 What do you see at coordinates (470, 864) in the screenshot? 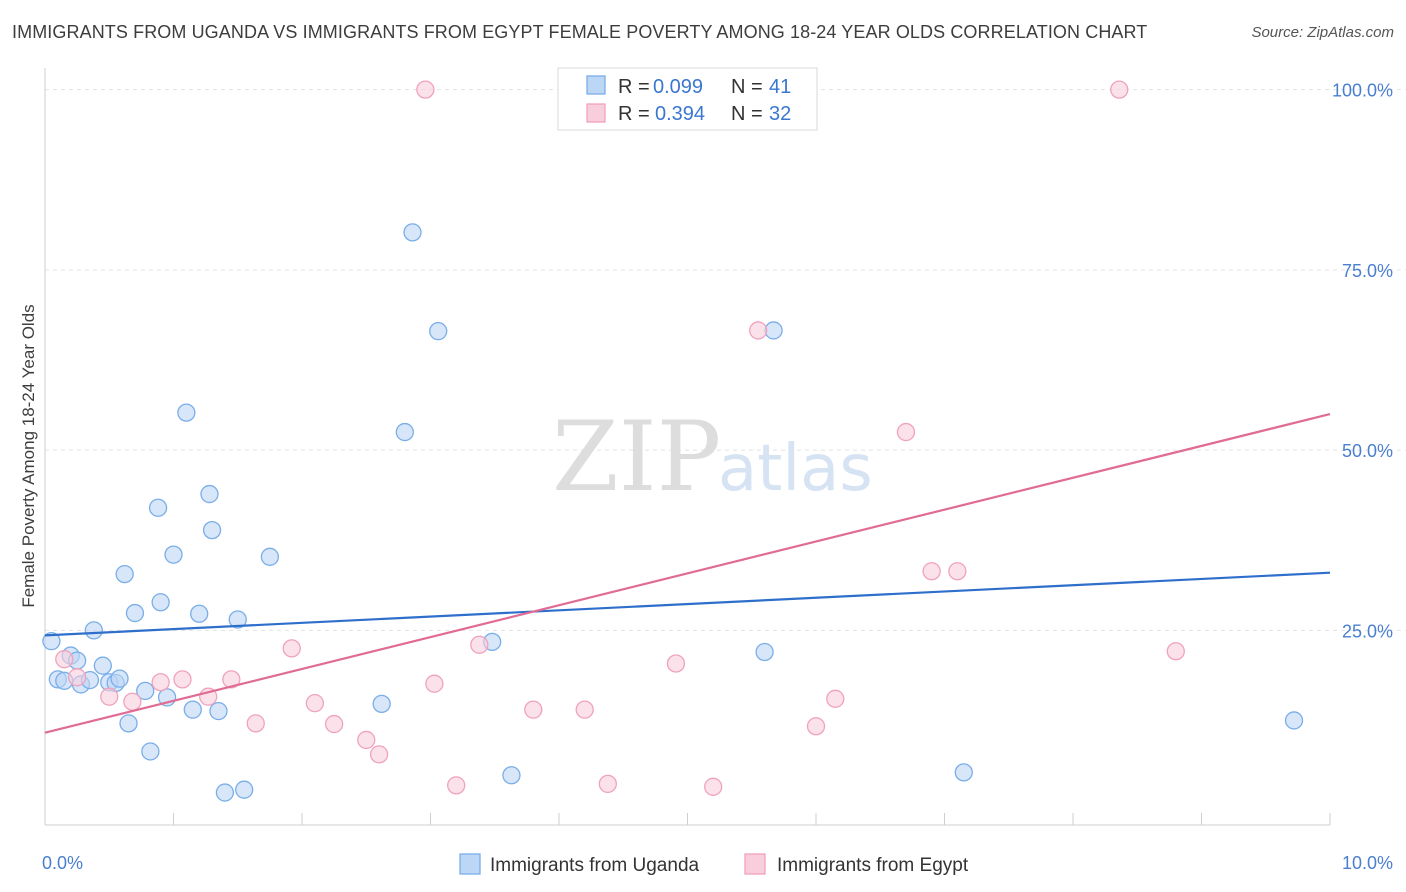
I see `bottom-legend-swatch-uganda` at bounding box center [470, 864].